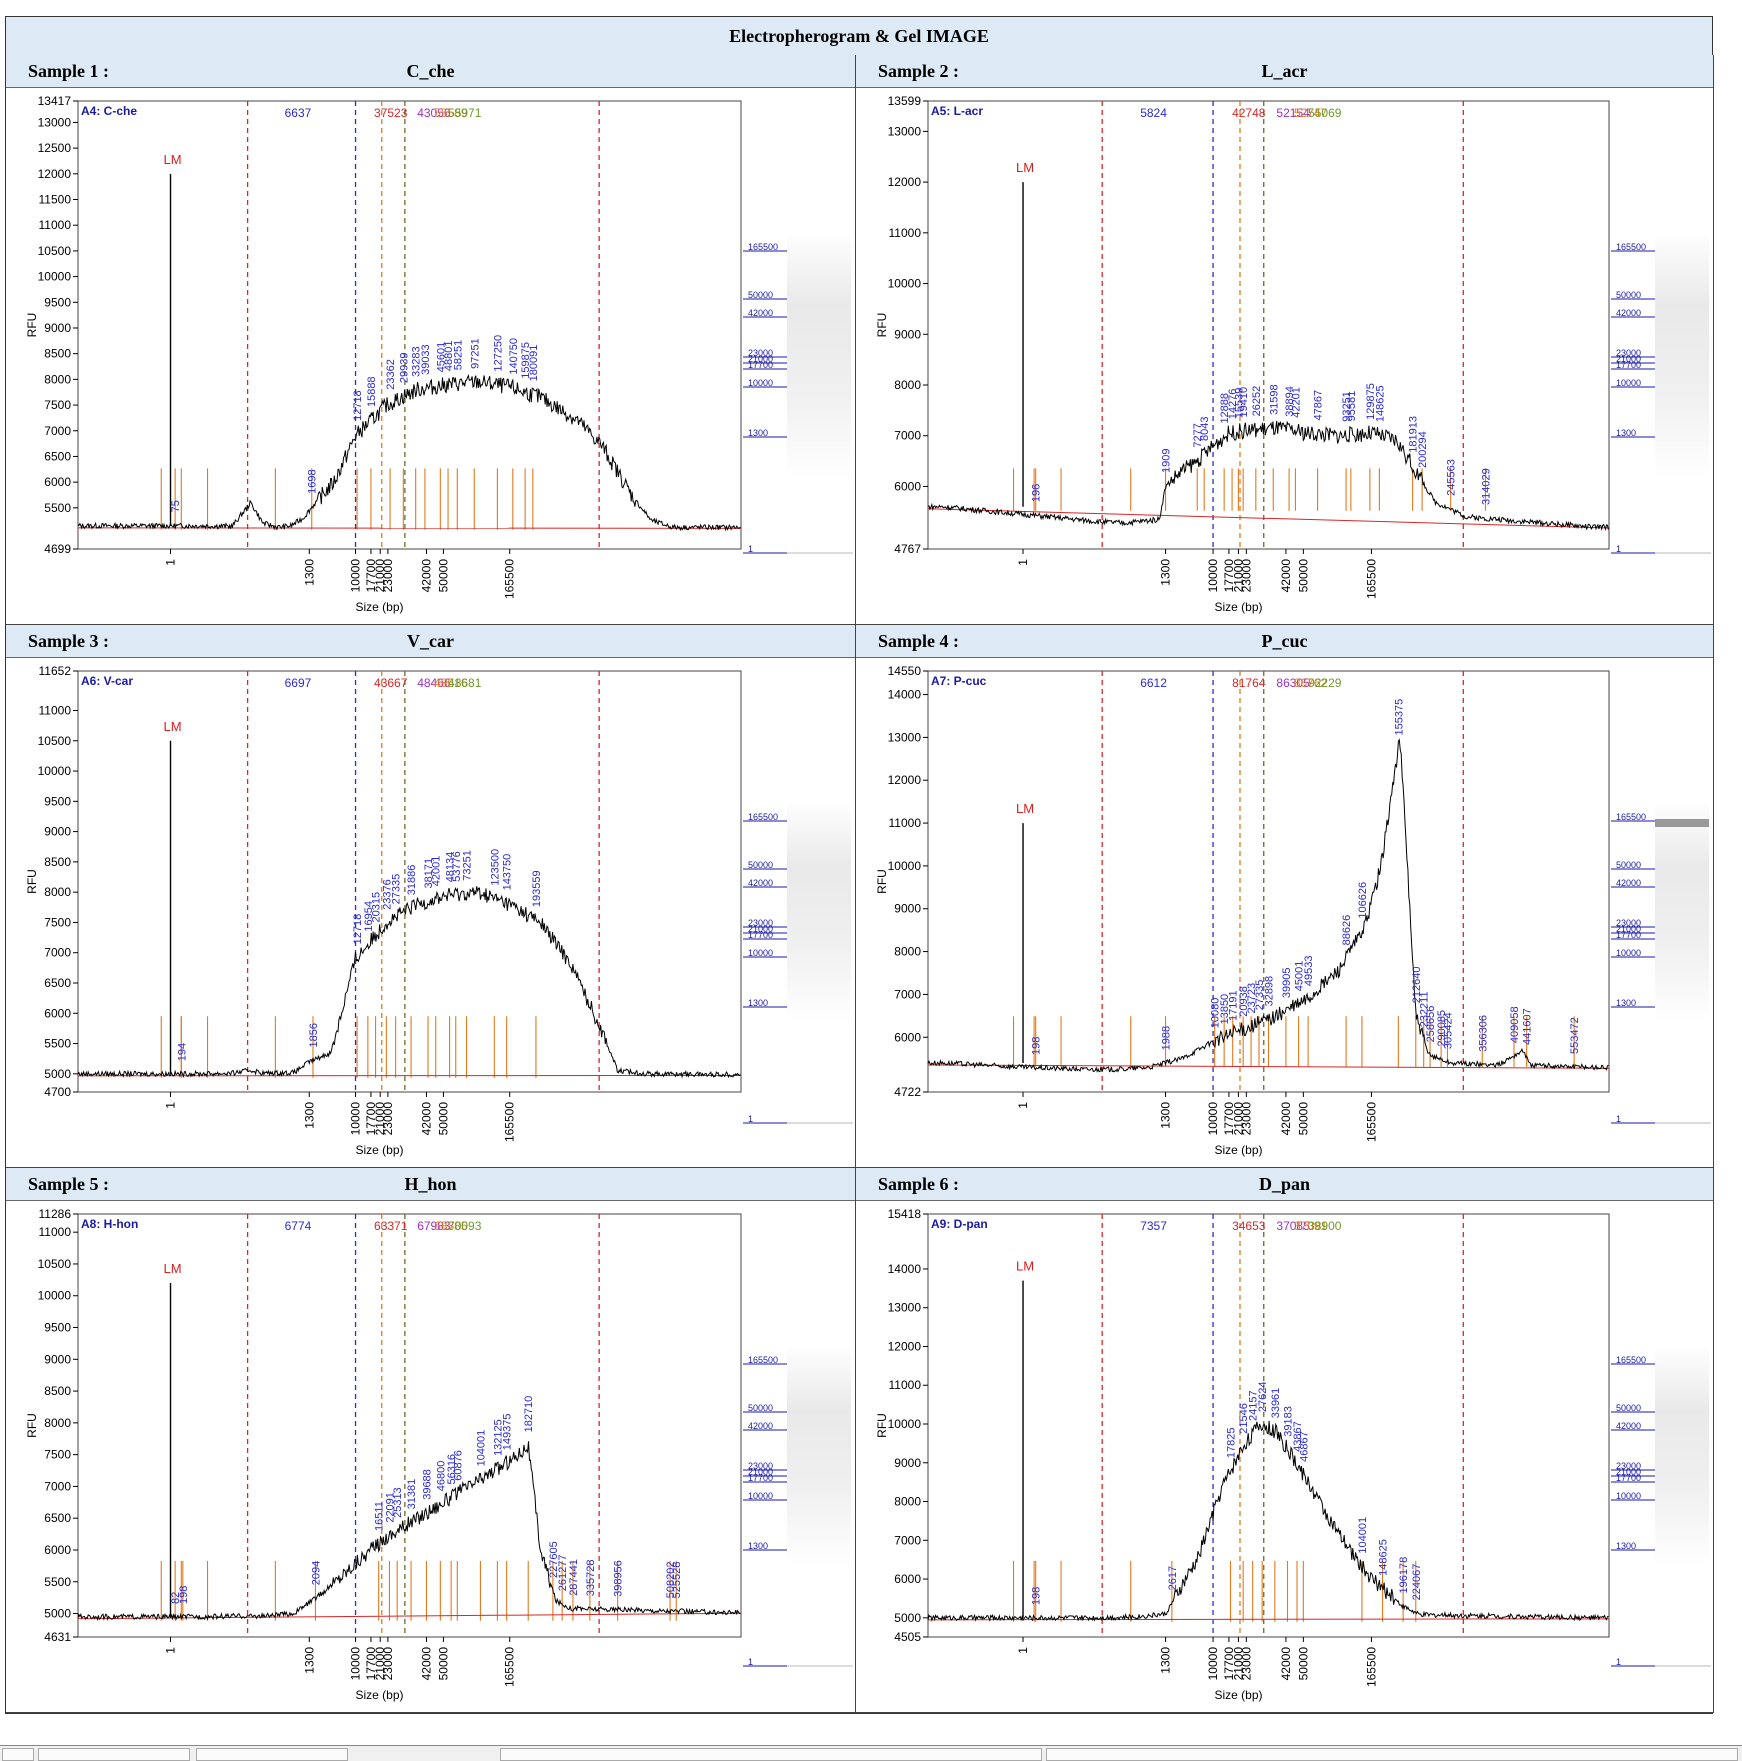 The height and width of the screenshot is (1761, 1742). Describe the element at coordinates (171, 1650) in the screenshot. I see `x-tick-label: 1` at that location.